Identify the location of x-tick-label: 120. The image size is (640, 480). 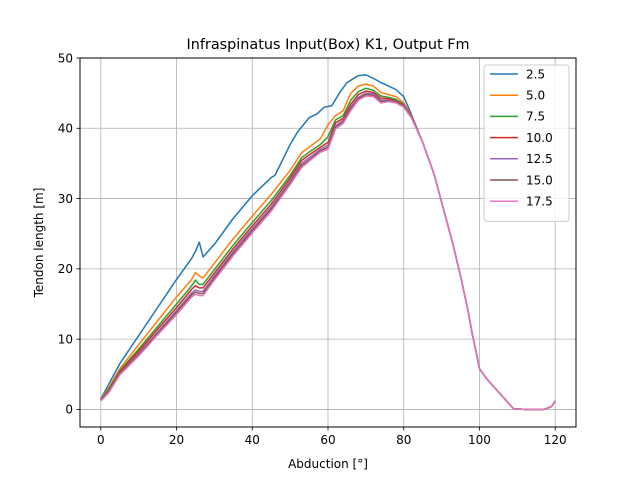
(555, 440).